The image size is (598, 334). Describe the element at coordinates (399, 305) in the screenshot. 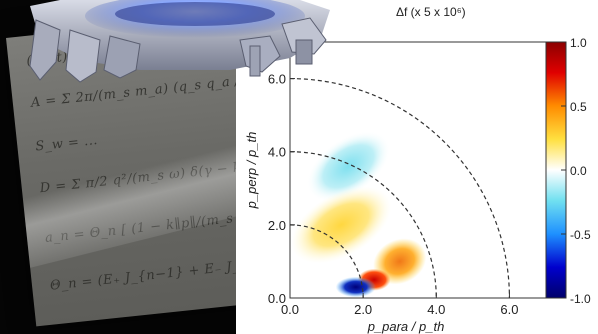

I see `x-axis: 0.0 2.0 4.0 6.0` at that location.